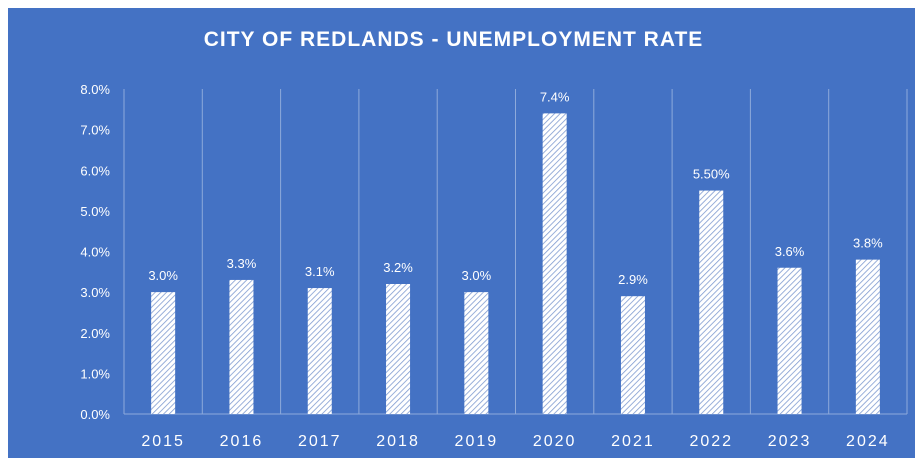  What do you see at coordinates (633, 279) in the screenshot?
I see `data-label: 2.9%` at bounding box center [633, 279].